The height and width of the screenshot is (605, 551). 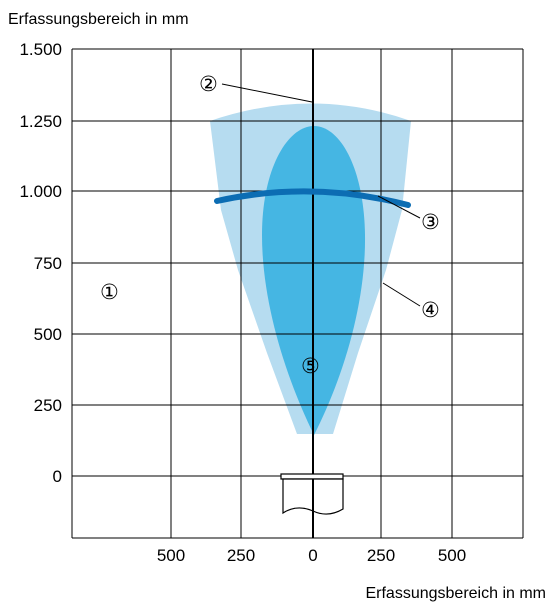 I want to click on sensor-housing-icon, so click(x=312, y=505).